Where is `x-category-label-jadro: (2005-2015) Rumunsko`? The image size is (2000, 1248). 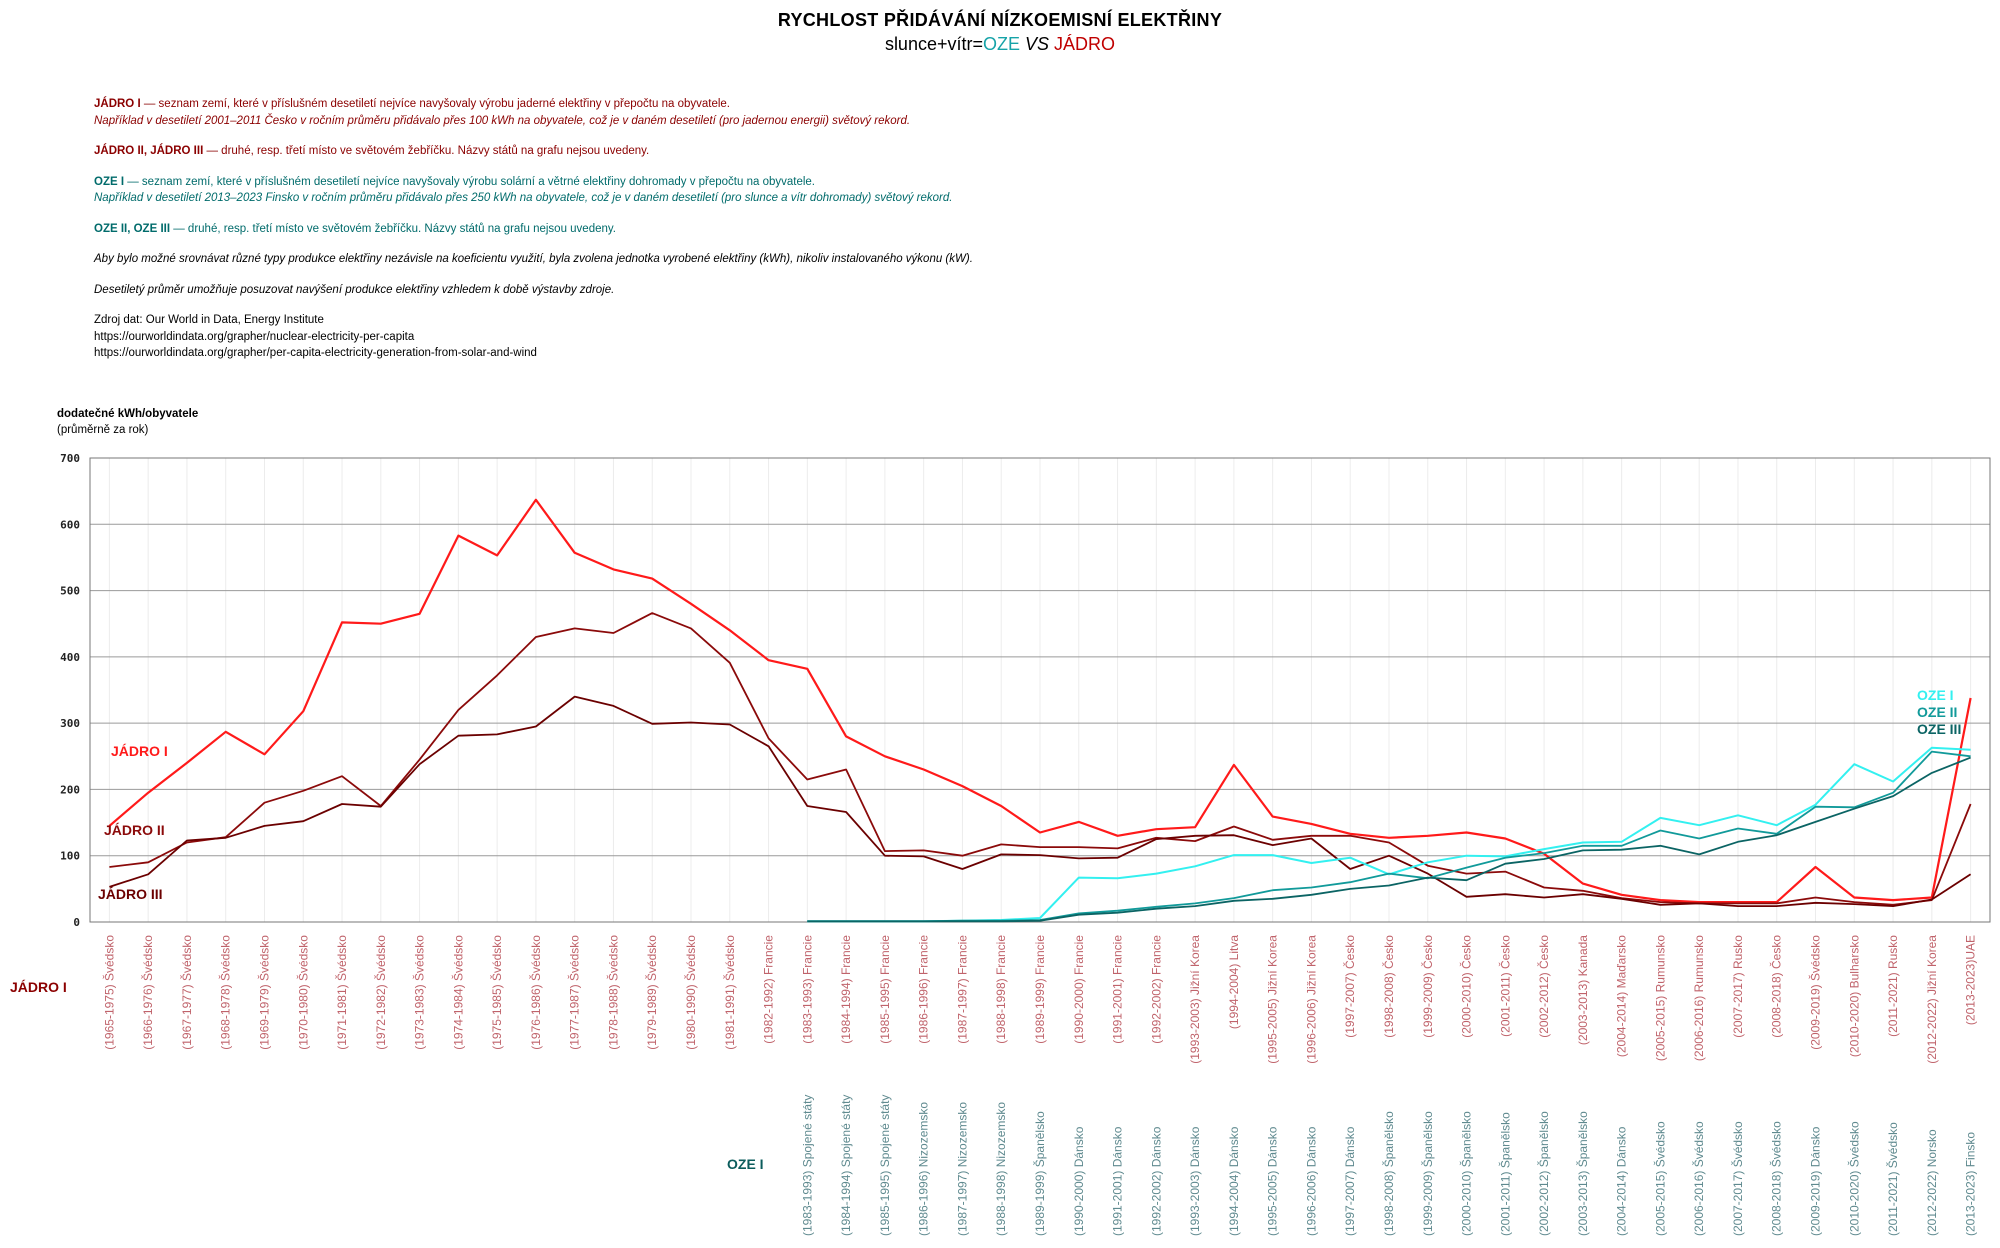 x-category-label-jadro: (2005-2015) Rumunsko is located at coordinates (1660, 998).